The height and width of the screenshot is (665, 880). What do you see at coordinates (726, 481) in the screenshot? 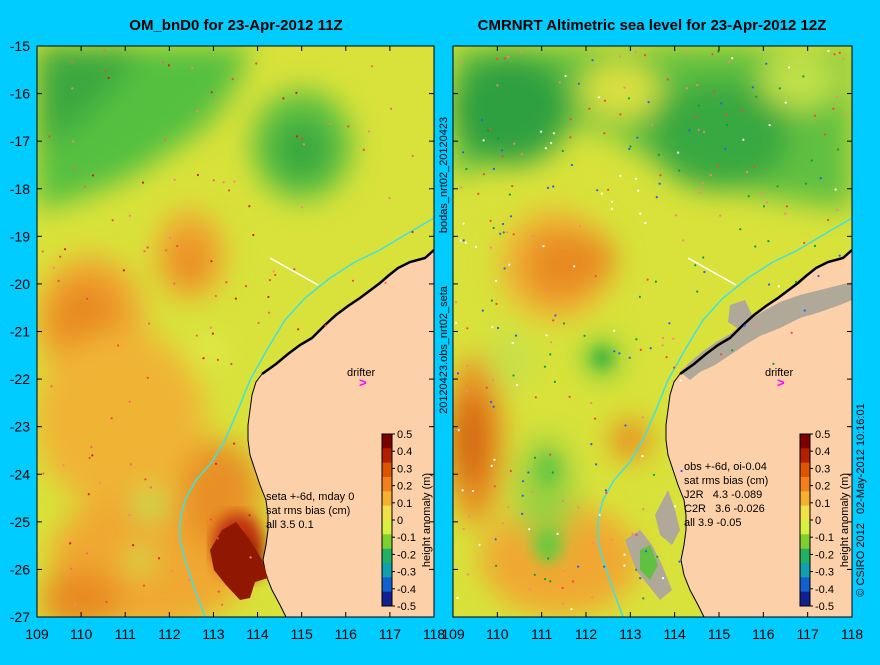
I see `right-stats-line-2: sat rms bias (cm)` at bounding box center [726, 481].